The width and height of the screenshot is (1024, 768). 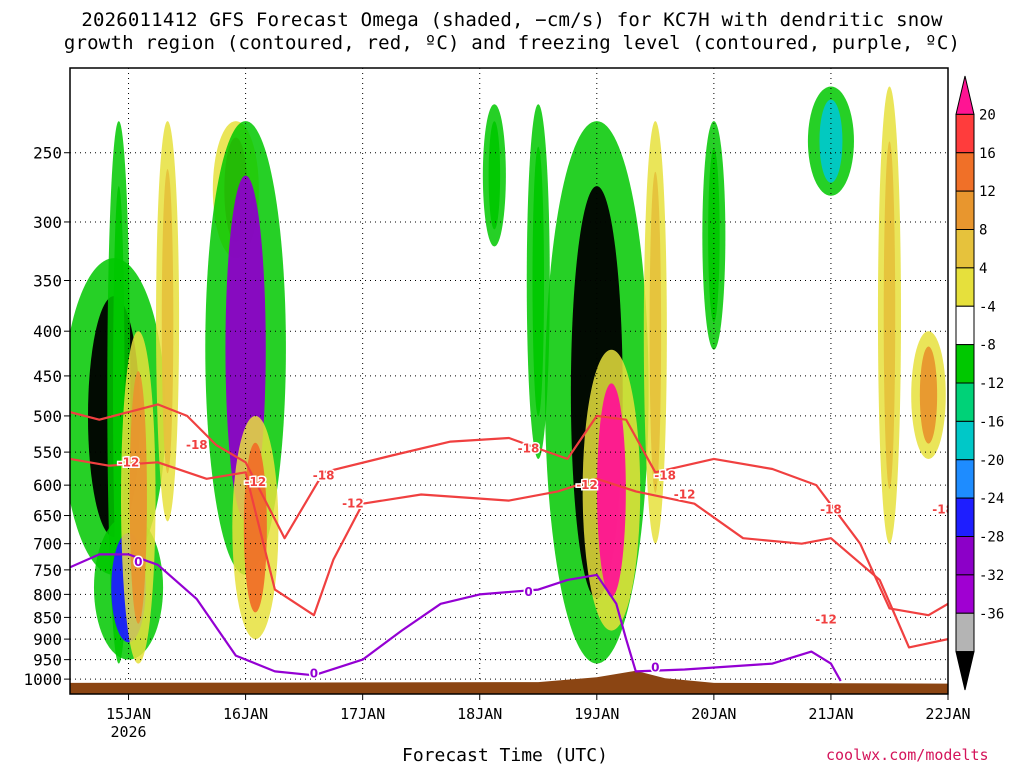 What do you see at coordinates (987, 192) in the screenshot?
I see `colorbar-label: 12` at bounding box center [987, 192].